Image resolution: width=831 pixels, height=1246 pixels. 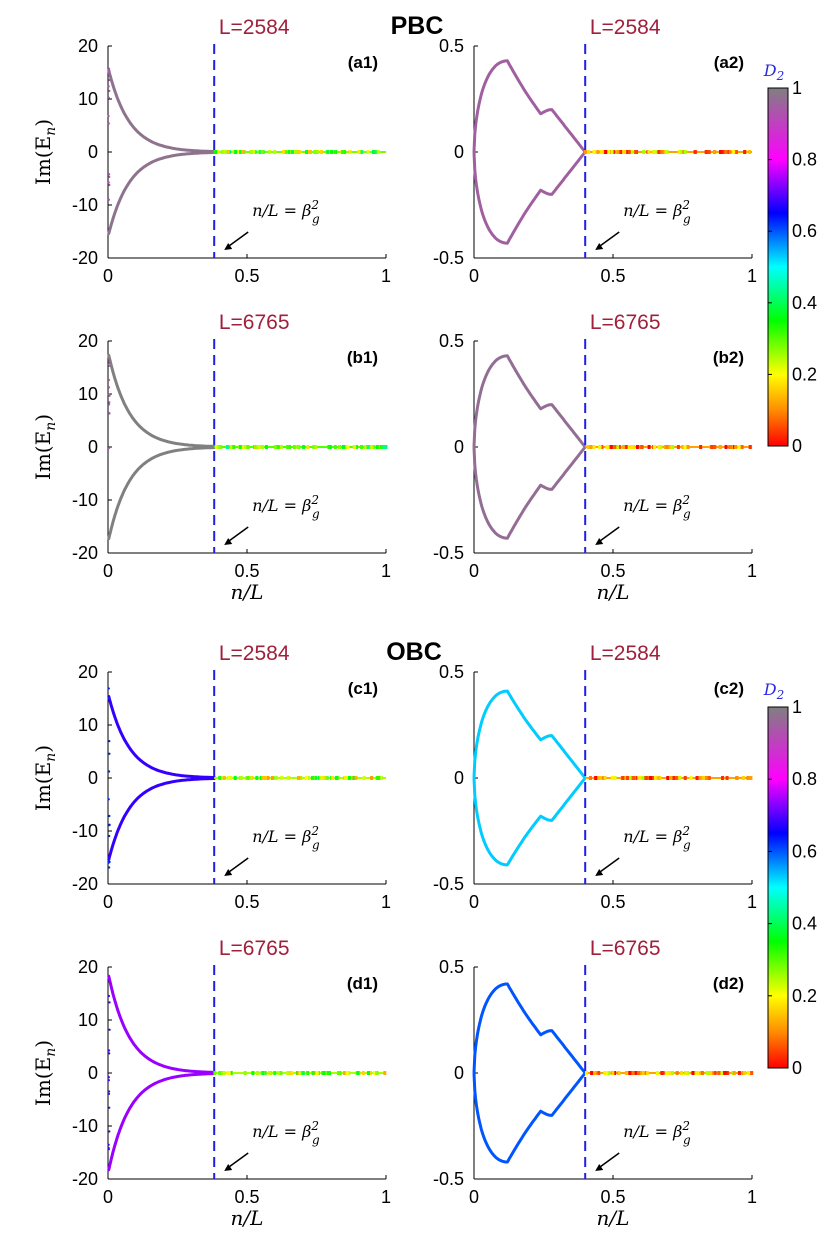 I want to click on y-tick-label: -20, so click(x=85, y=553).